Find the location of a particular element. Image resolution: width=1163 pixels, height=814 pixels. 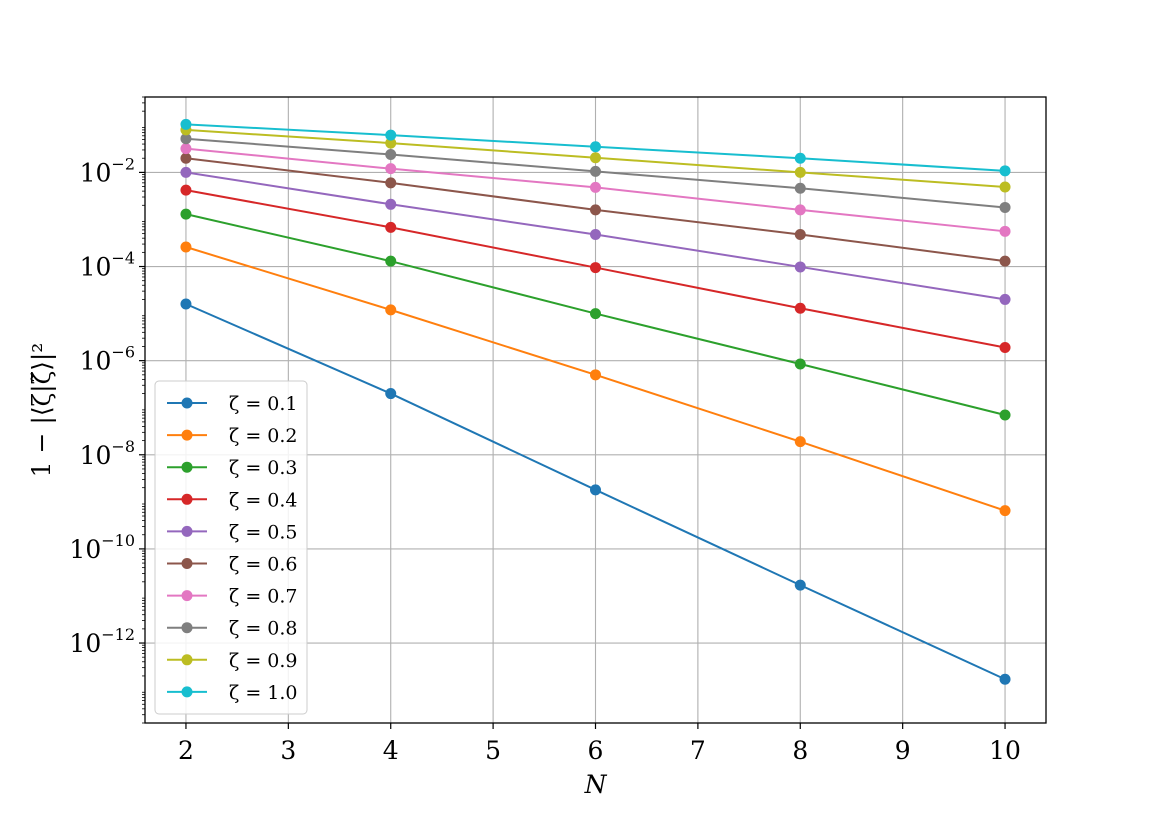

legend-entry: ζ = 0.5 is located at coordinates (232, 532).